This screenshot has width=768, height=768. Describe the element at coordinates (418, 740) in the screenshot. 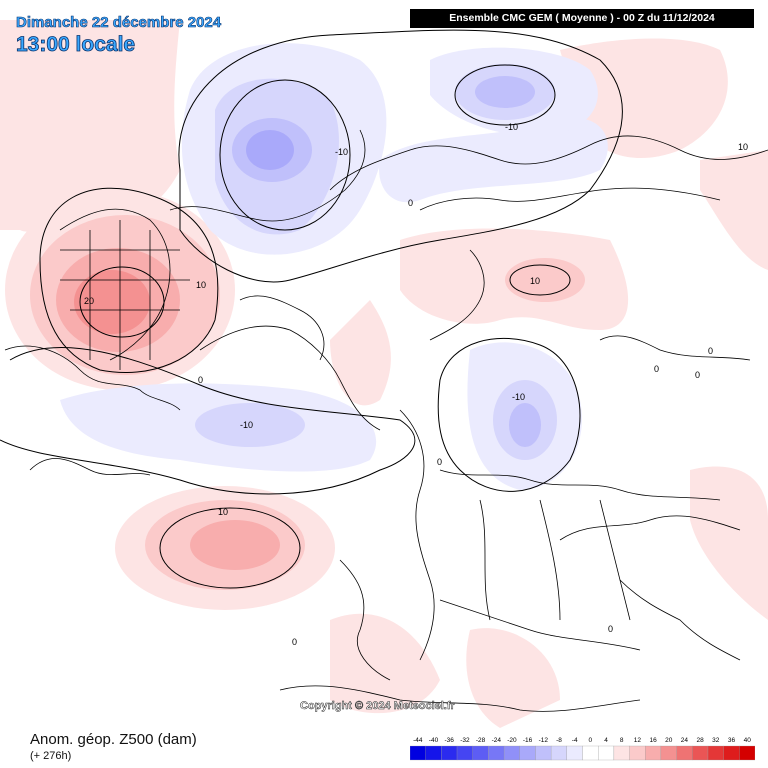

I see `legend-tick-label: -44` at that location.